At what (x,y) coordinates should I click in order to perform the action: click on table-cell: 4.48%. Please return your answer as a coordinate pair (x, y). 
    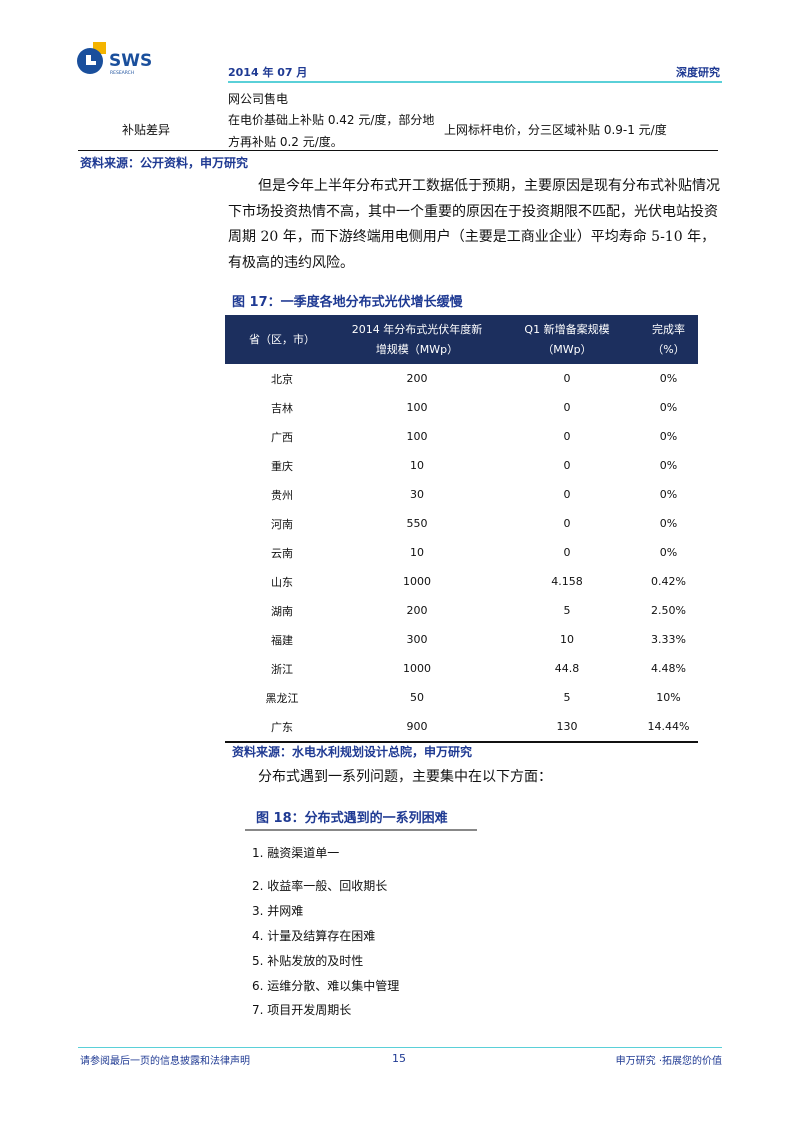
    Looking at the image, I should click on (668, 668).